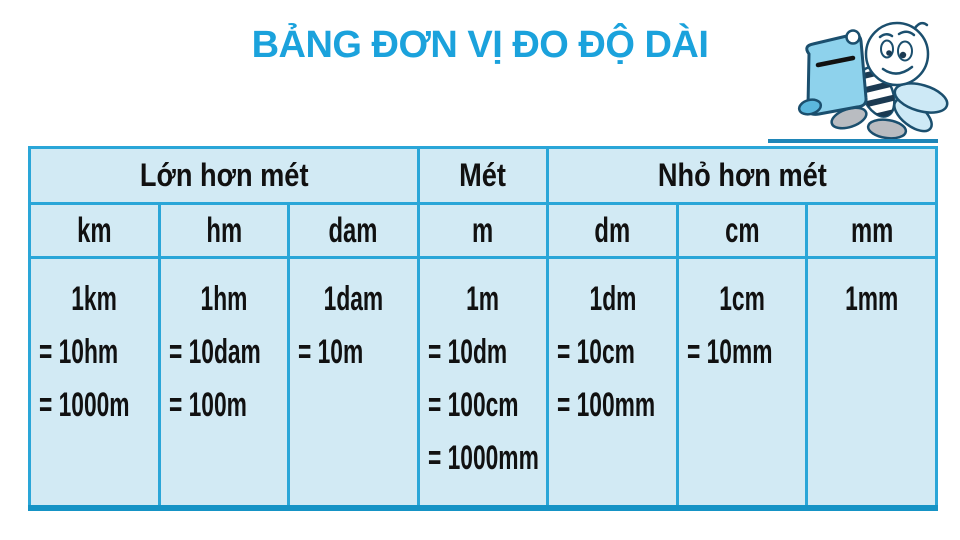 The image size is (960, 540). I want to click on conversion-line: = 10dm, so click(467, 352).